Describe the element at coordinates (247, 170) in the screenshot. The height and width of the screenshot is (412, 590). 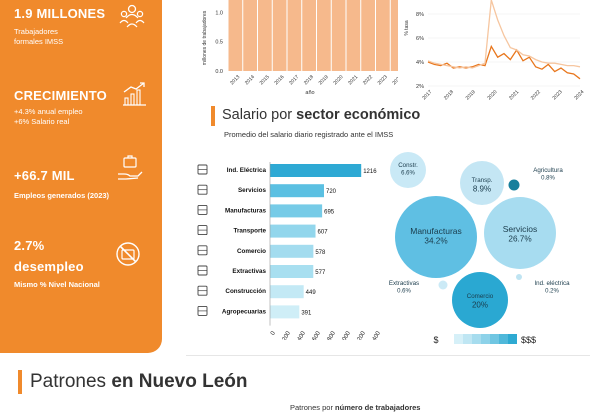
I see `sector-label: Ind. Eléctrica` at that location.